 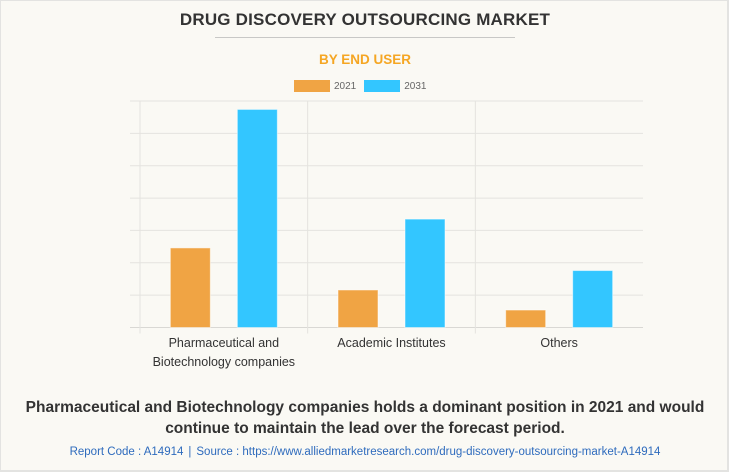 I want to click on category-label: Academic Institutes, so click(x=392, y=343).